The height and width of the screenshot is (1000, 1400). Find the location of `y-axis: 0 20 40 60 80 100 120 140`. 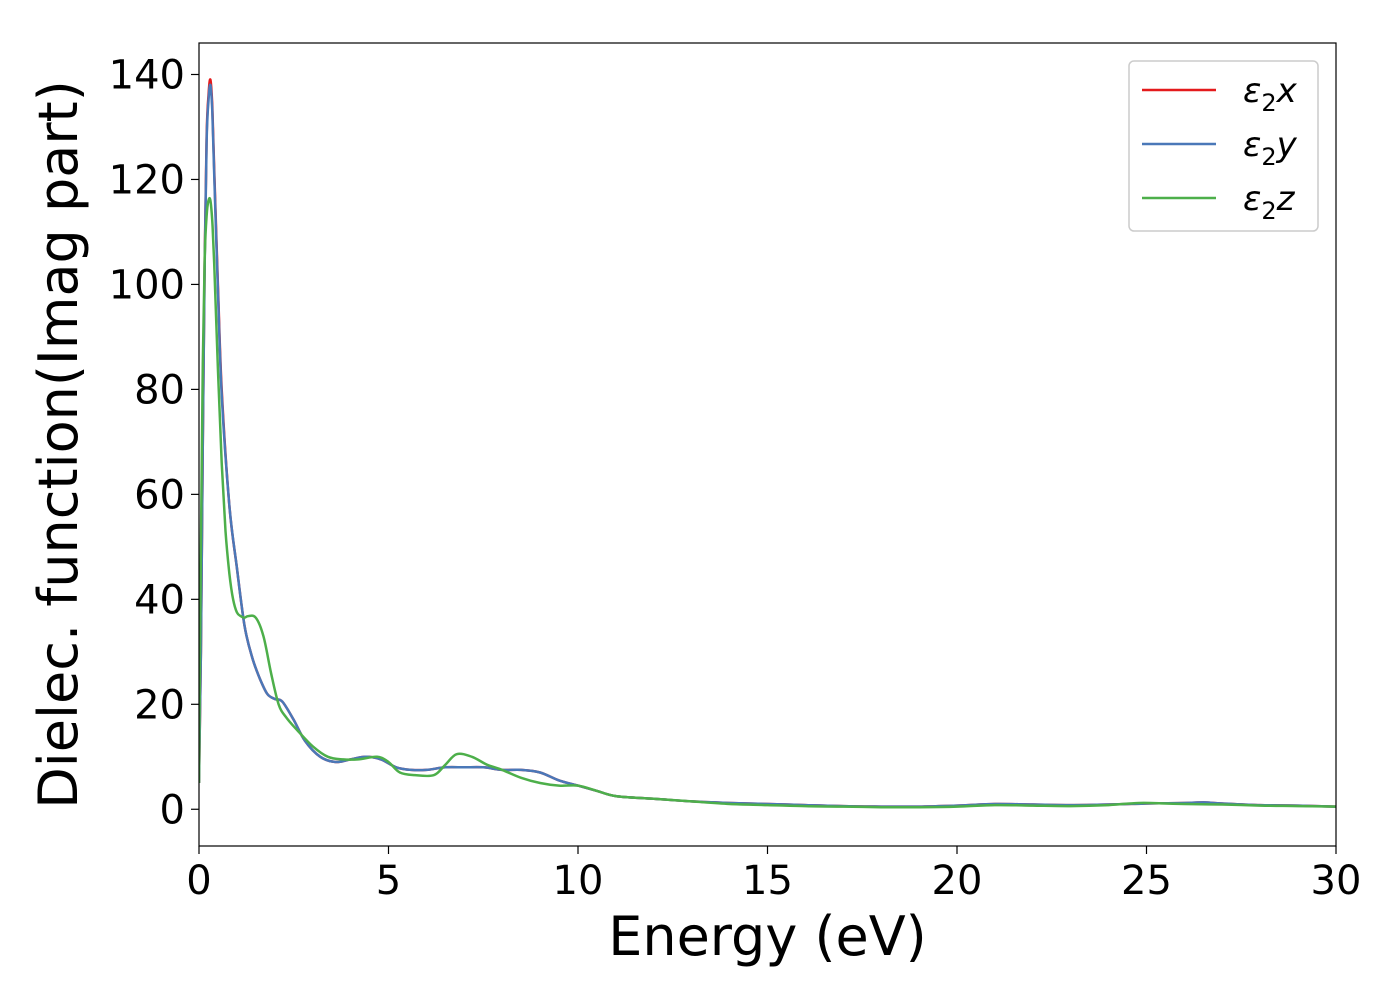

y-axis: 0 20 40 60 80 100 120 140 is located at coordinates (154, 442).